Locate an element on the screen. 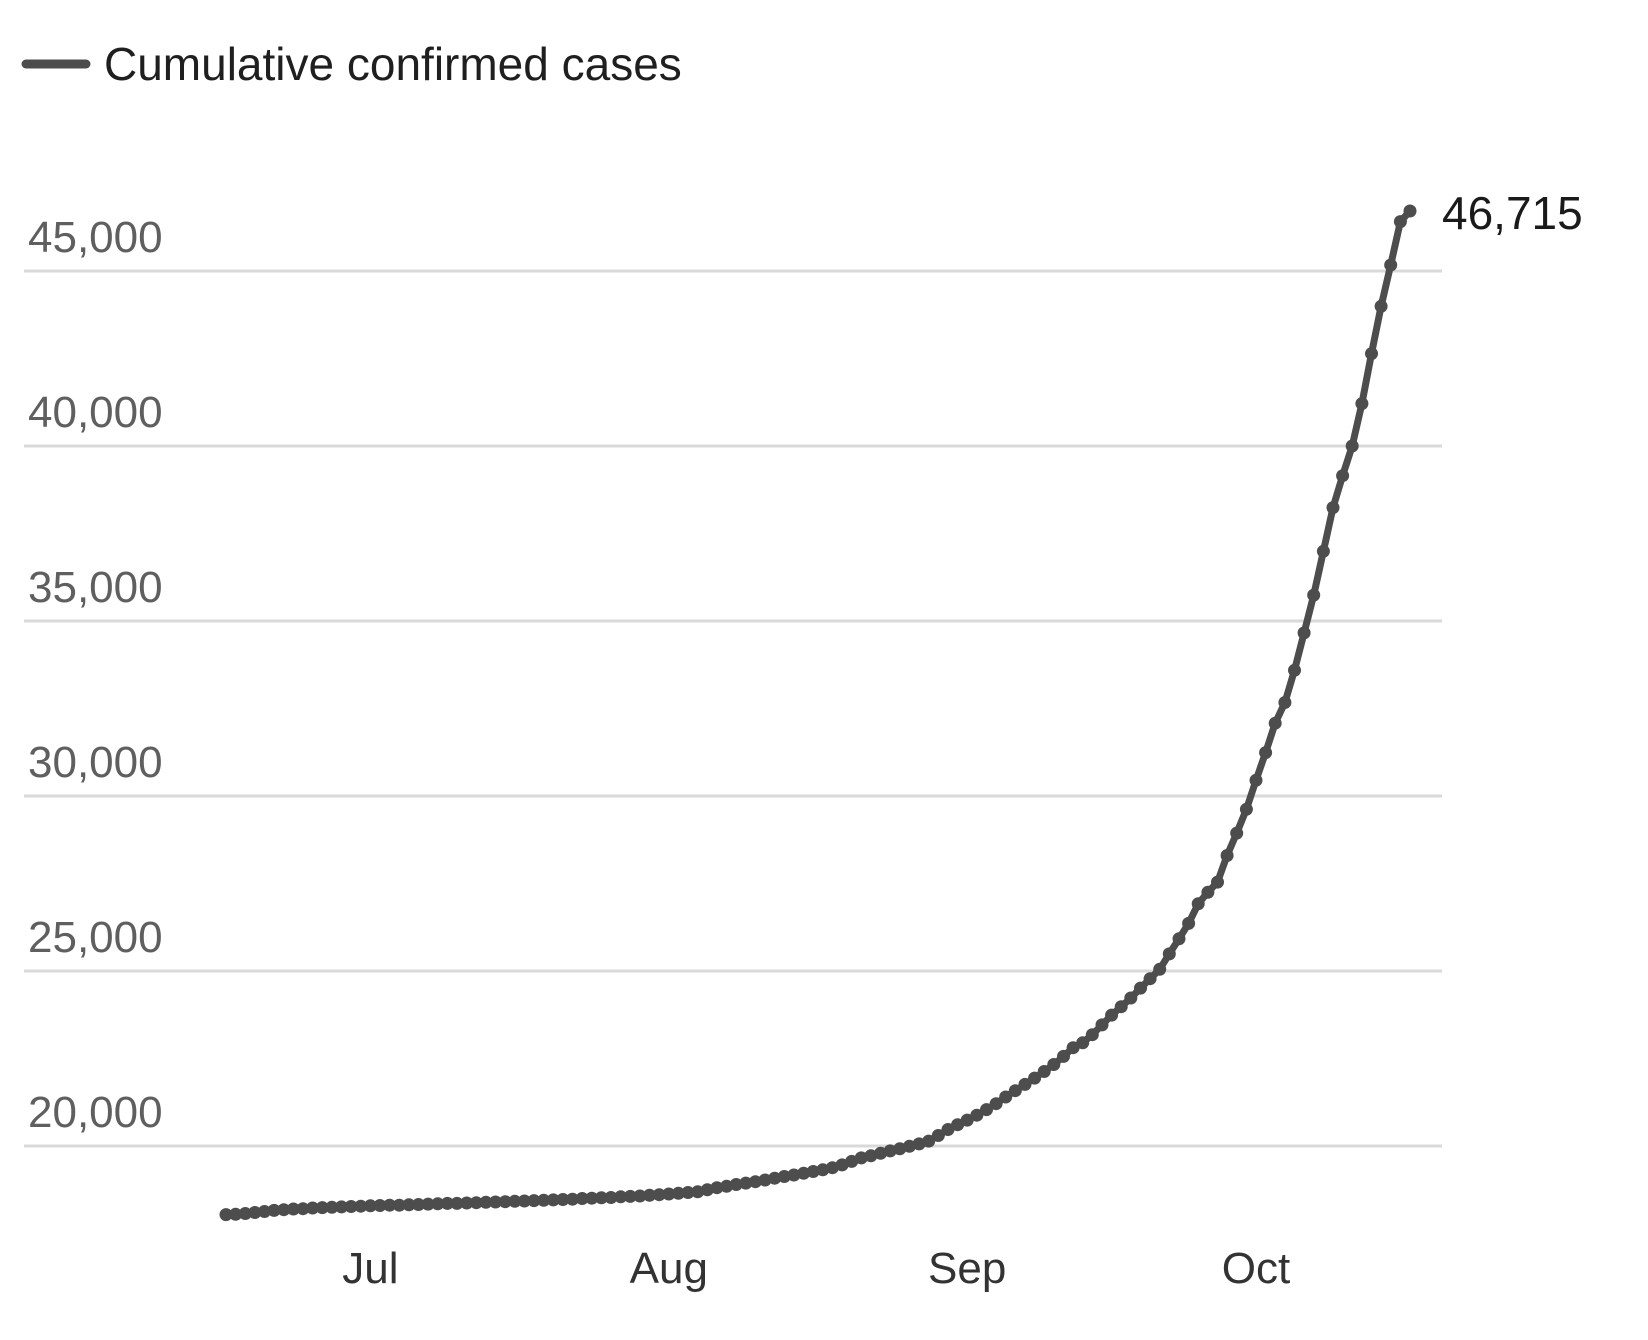 Image resolution: width=1648 pixels, height=1340 pixels. legend: Cumulative confirmed cases is located at coordinates (351, 64).